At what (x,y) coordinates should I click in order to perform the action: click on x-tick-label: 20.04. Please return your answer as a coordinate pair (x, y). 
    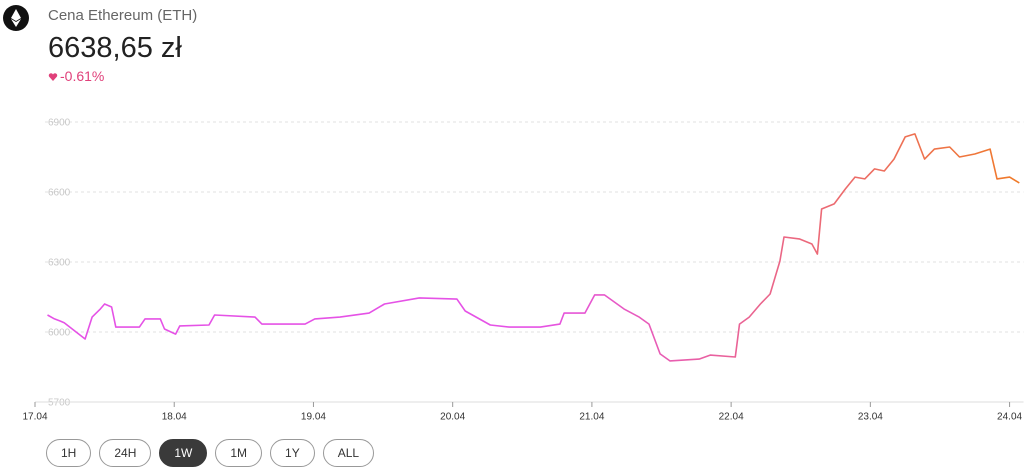
    Looking at the image, I should click on (452, 417).